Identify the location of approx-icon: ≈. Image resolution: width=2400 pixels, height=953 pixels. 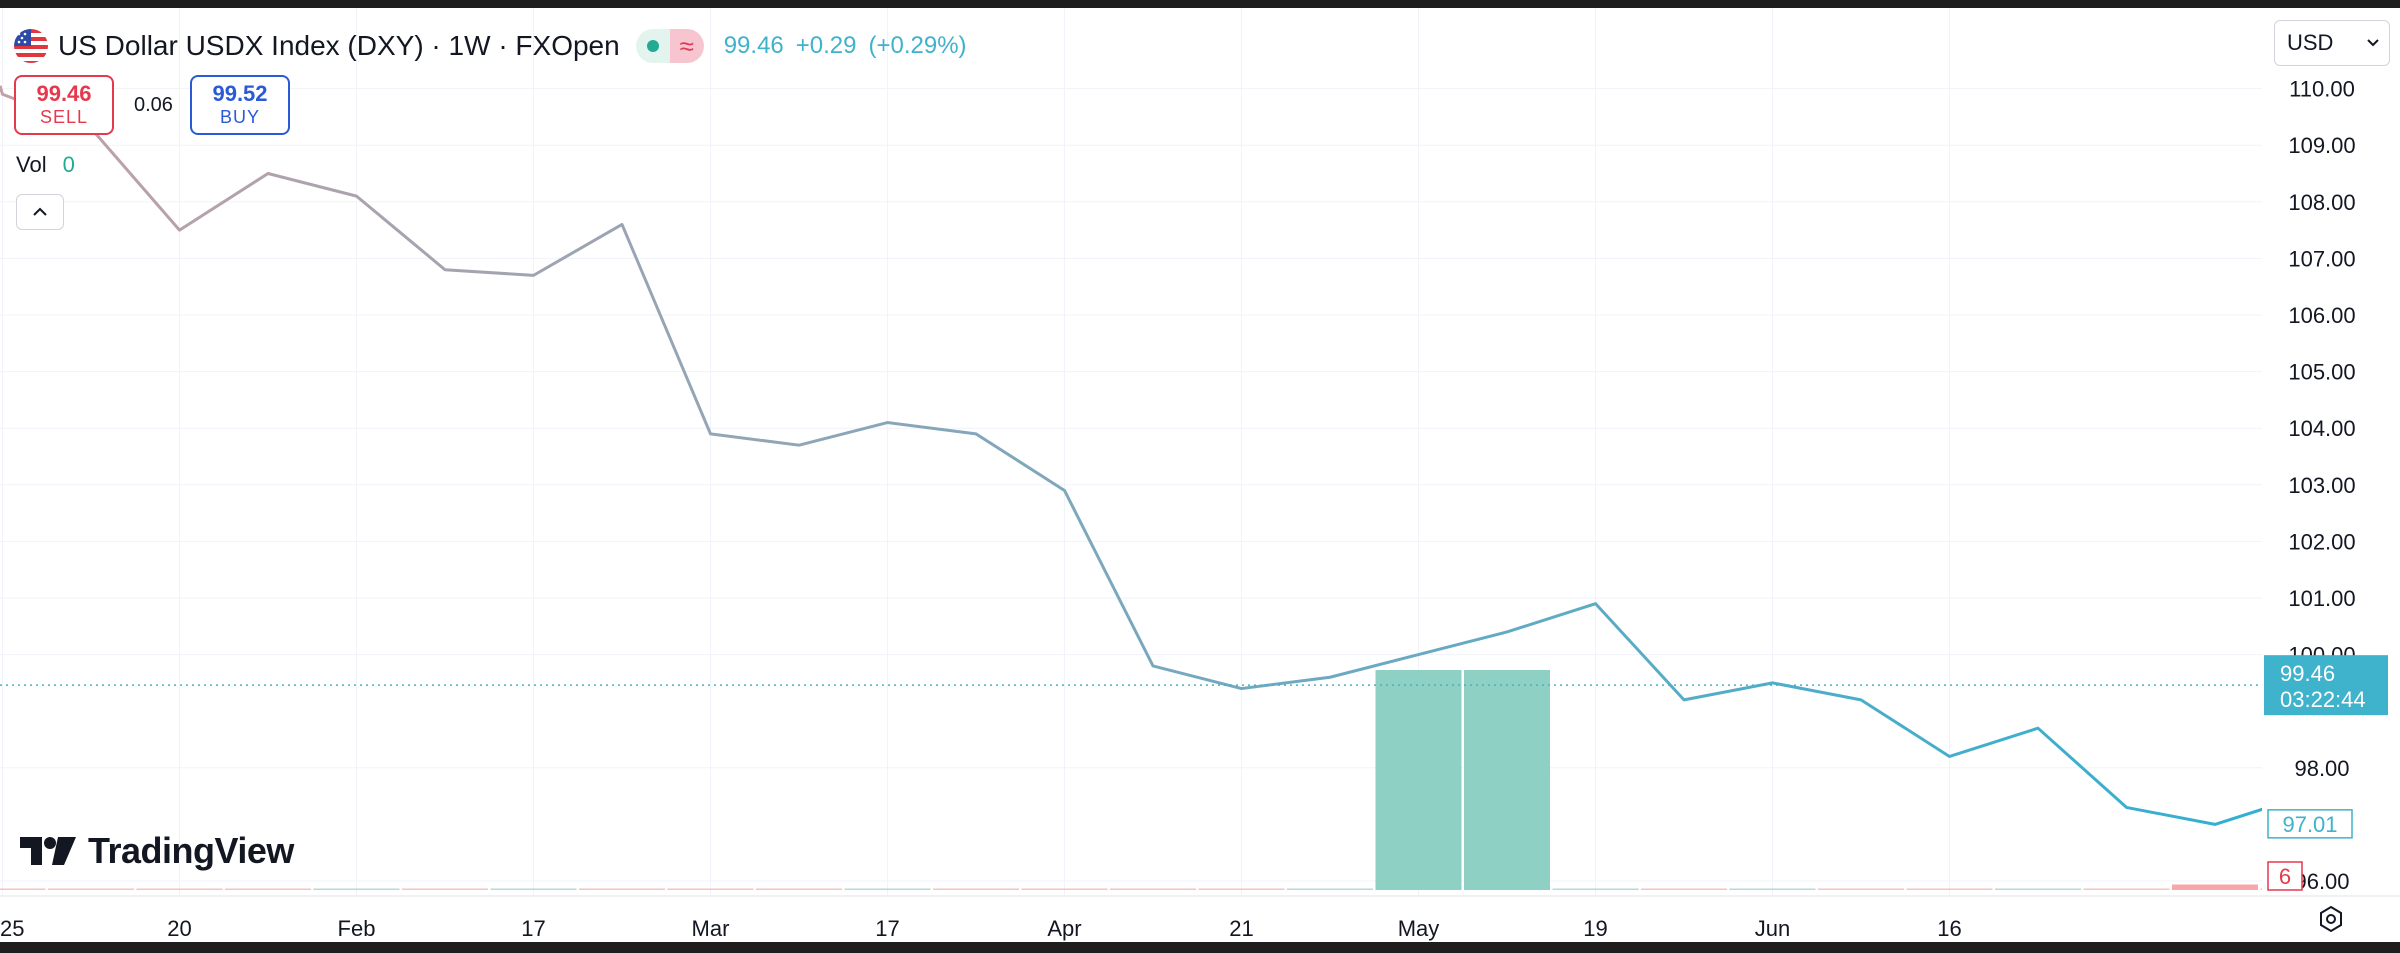
(686, 46).